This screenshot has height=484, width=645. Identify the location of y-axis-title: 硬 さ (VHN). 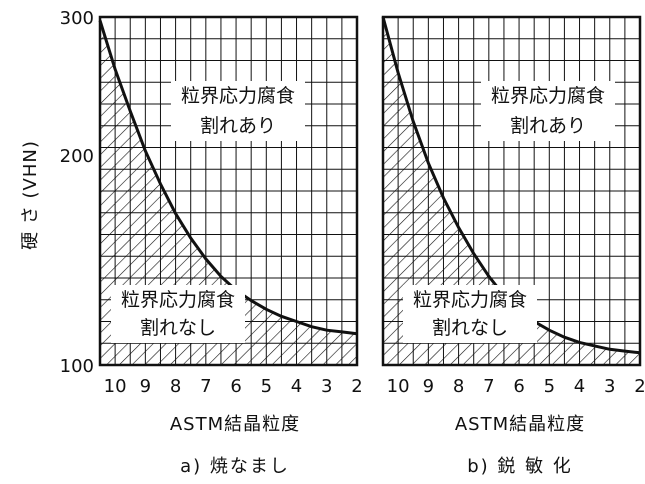
(30, 195).